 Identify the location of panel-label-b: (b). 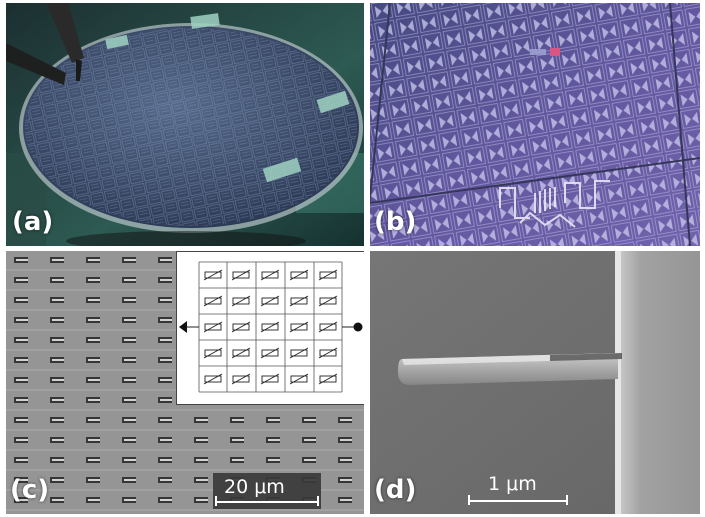
(395, 222).